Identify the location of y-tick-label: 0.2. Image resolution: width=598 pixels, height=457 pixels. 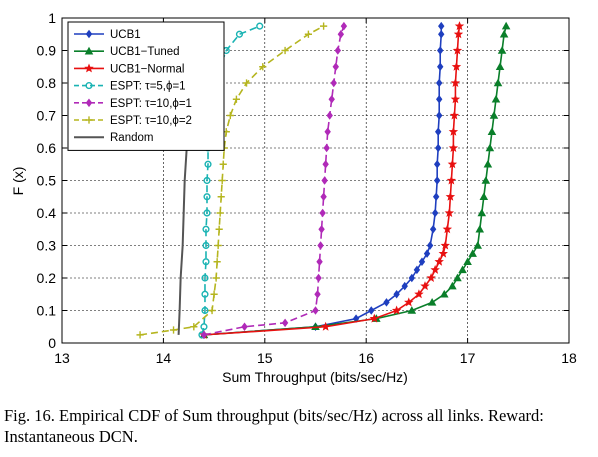
(47, 278).